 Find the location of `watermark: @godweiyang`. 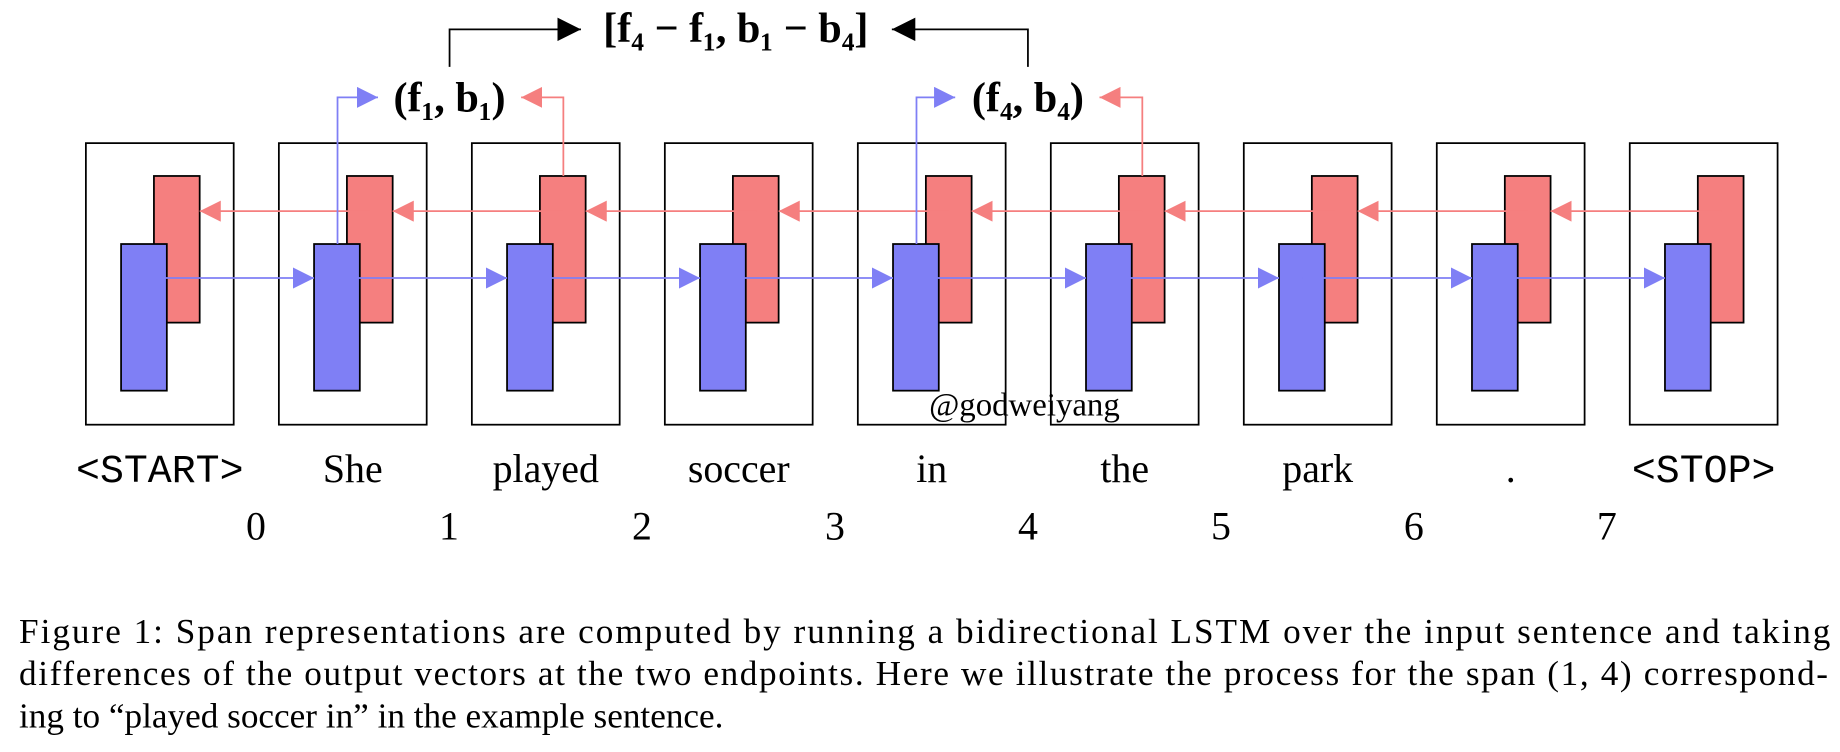

watermark: @godweiyang is located at coordinates (1024, 405).